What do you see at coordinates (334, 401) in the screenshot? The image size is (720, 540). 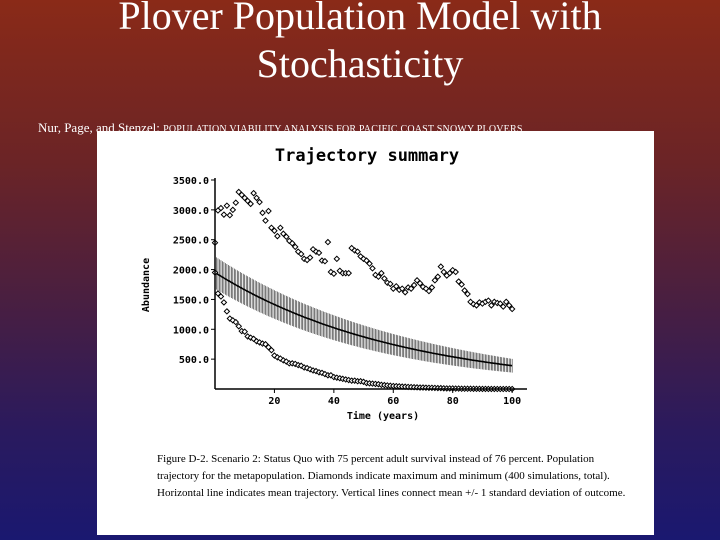 I see `x-tick-label: 40` at bounding box center [334, 401].